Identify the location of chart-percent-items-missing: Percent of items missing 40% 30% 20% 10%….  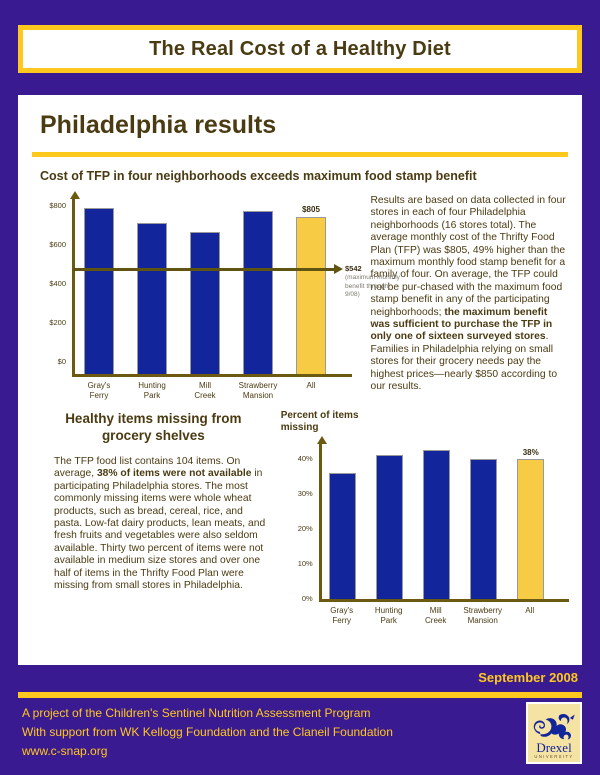
(424, 517).